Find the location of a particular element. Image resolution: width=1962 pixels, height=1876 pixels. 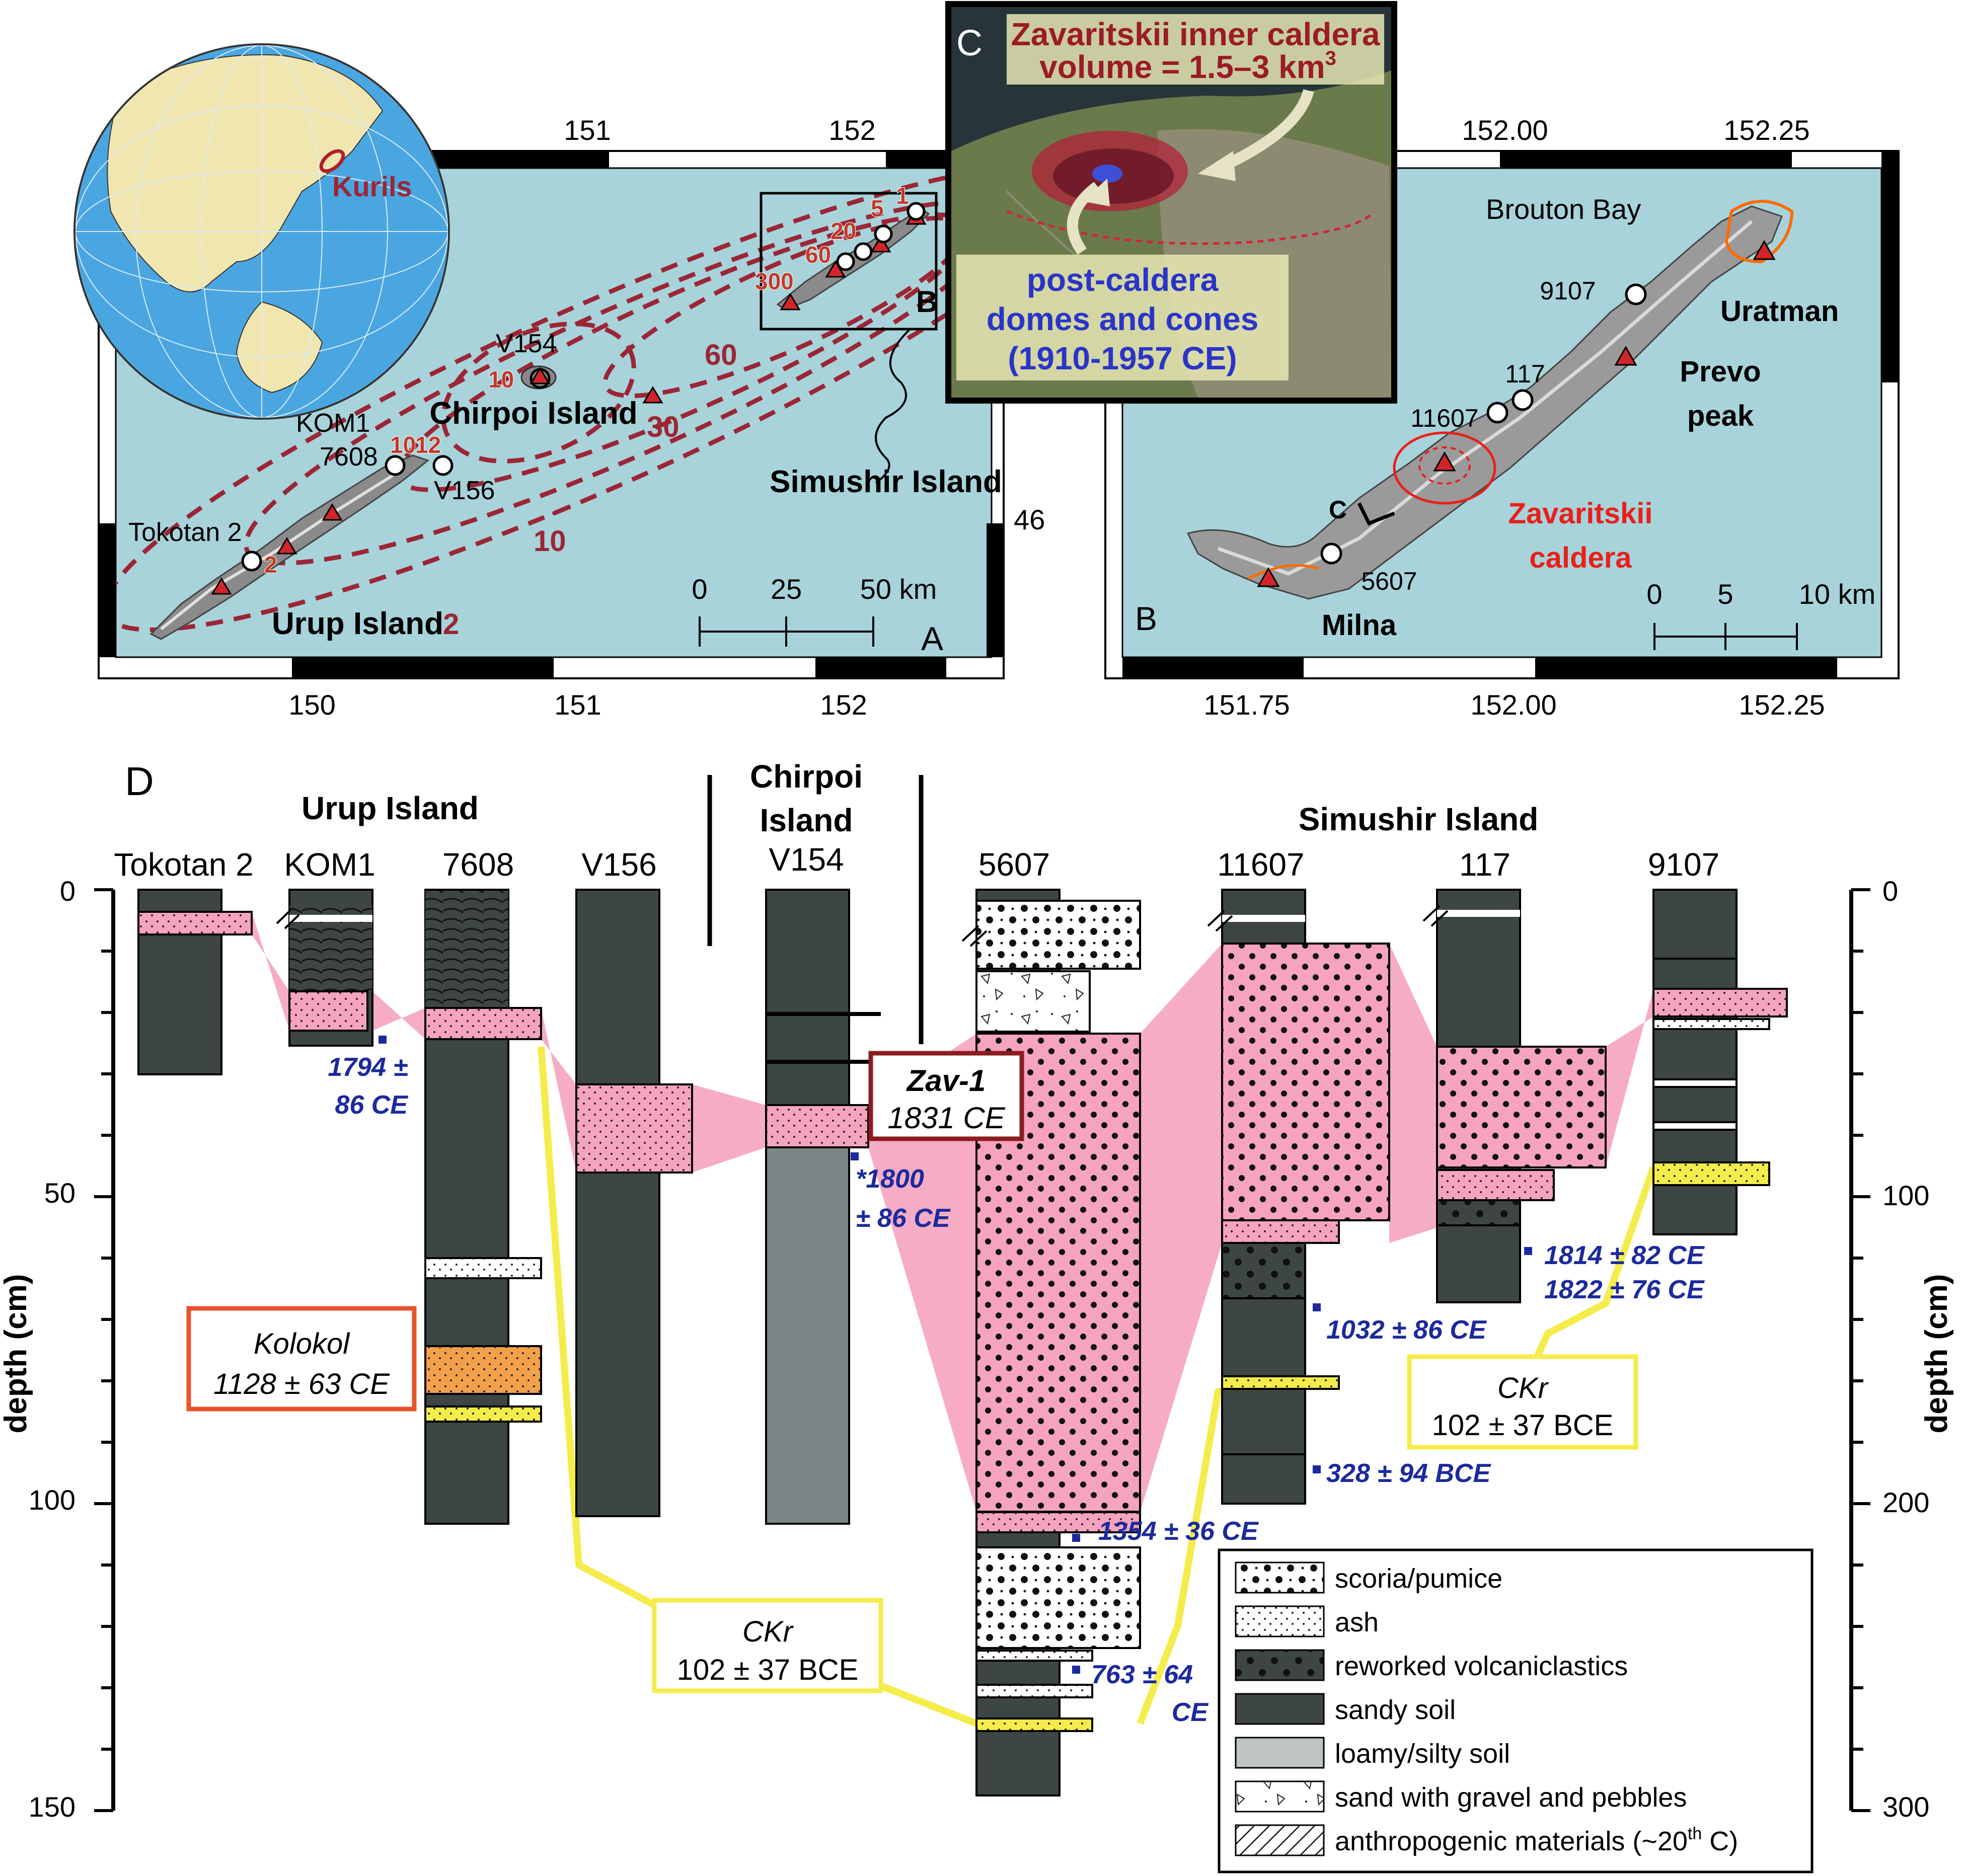

kurils-marker is located at coordinates (332, 161).